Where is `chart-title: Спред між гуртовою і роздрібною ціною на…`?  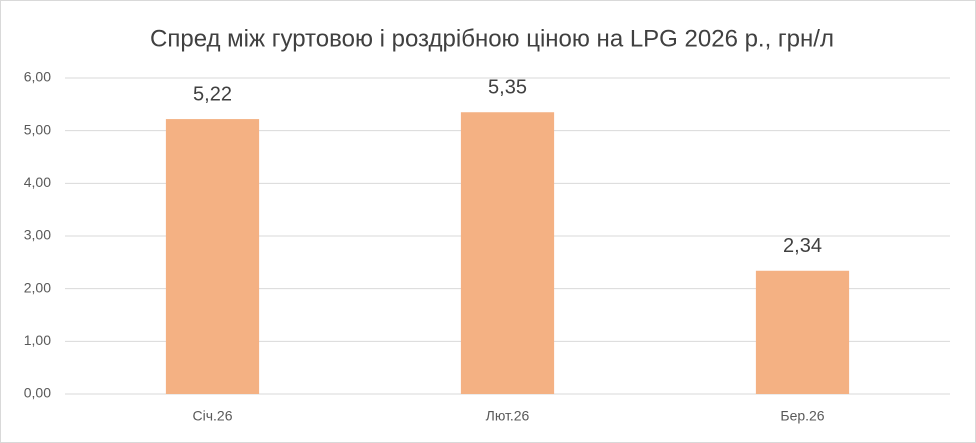 chart-title: Спред між гуртовою і роздрібною ціною на… is located at coordinates (492, 38).